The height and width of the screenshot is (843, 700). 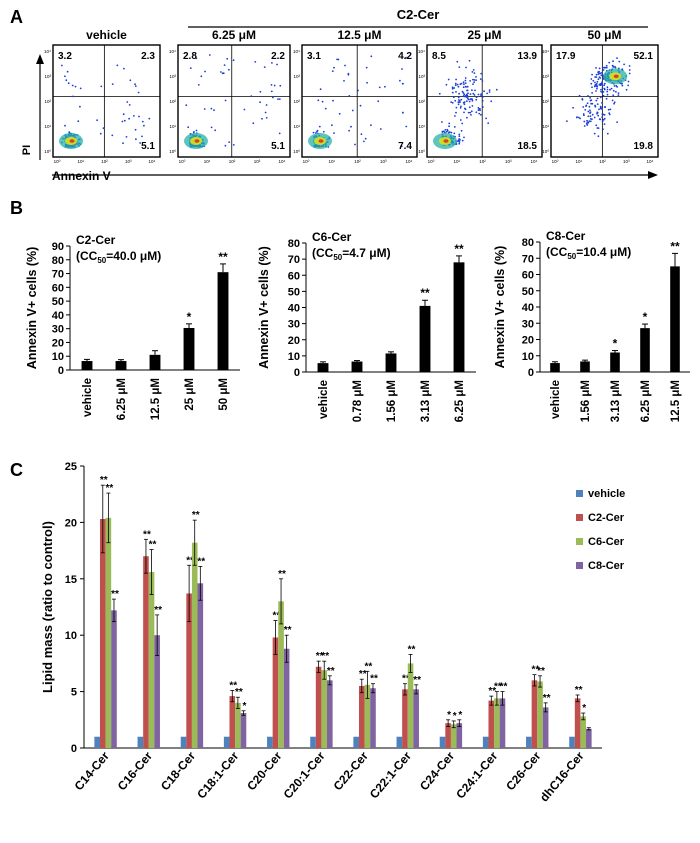 What do you see at coordinates (528, 292) in the screenshot?
I see `y-tick-label: 50` at bounding box center [528, 292].